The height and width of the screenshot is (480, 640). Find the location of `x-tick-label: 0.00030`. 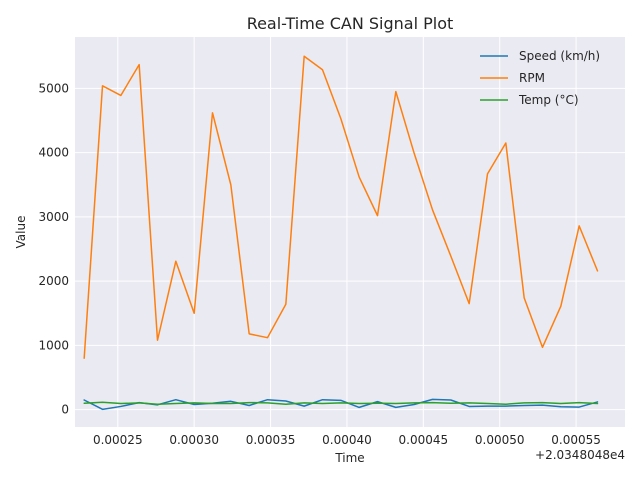

x-tick-label: 0.00030 is located at coordinates (194, 440).